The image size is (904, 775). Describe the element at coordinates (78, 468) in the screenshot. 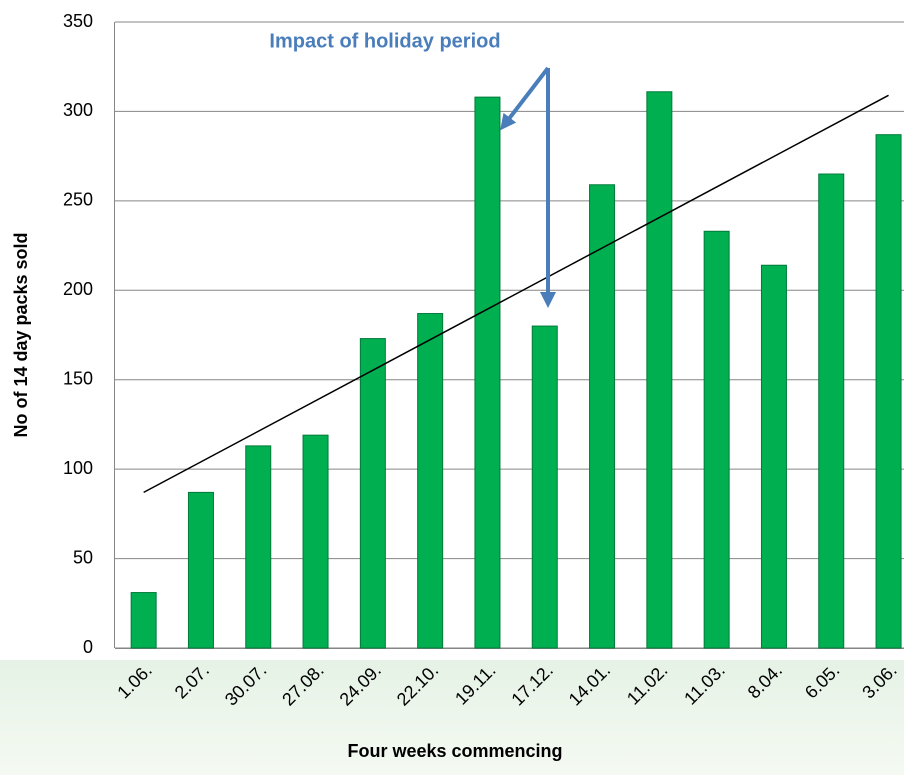

I see `y-tick-label: 100` at that location.